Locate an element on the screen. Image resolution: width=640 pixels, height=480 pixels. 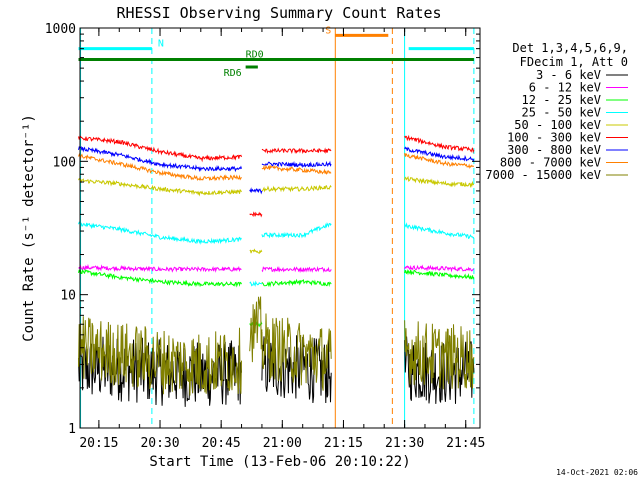
x-tick-label-1: 20:30 is located at coordinates (159, 443).